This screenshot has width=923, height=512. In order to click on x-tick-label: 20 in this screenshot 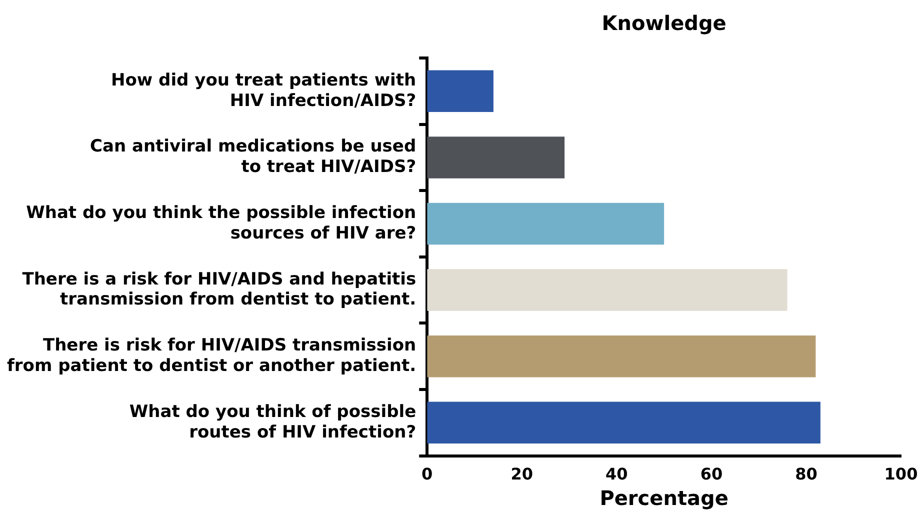, I will do `click(522, 474)`.